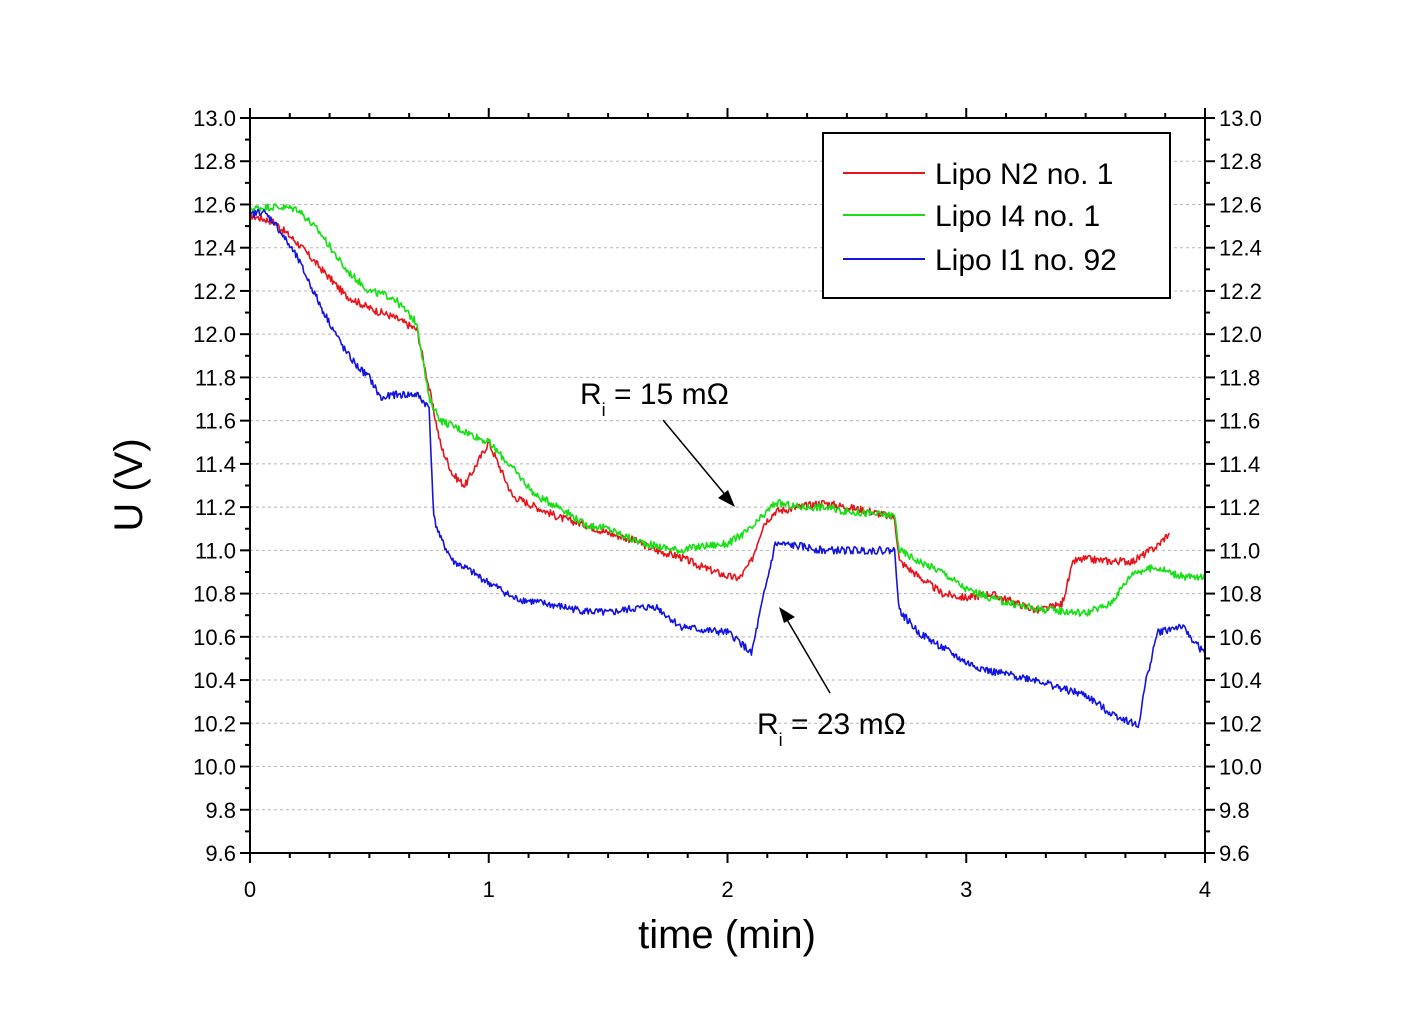  I want to click on annotation-ri-15-arrow, so click(695, 458).